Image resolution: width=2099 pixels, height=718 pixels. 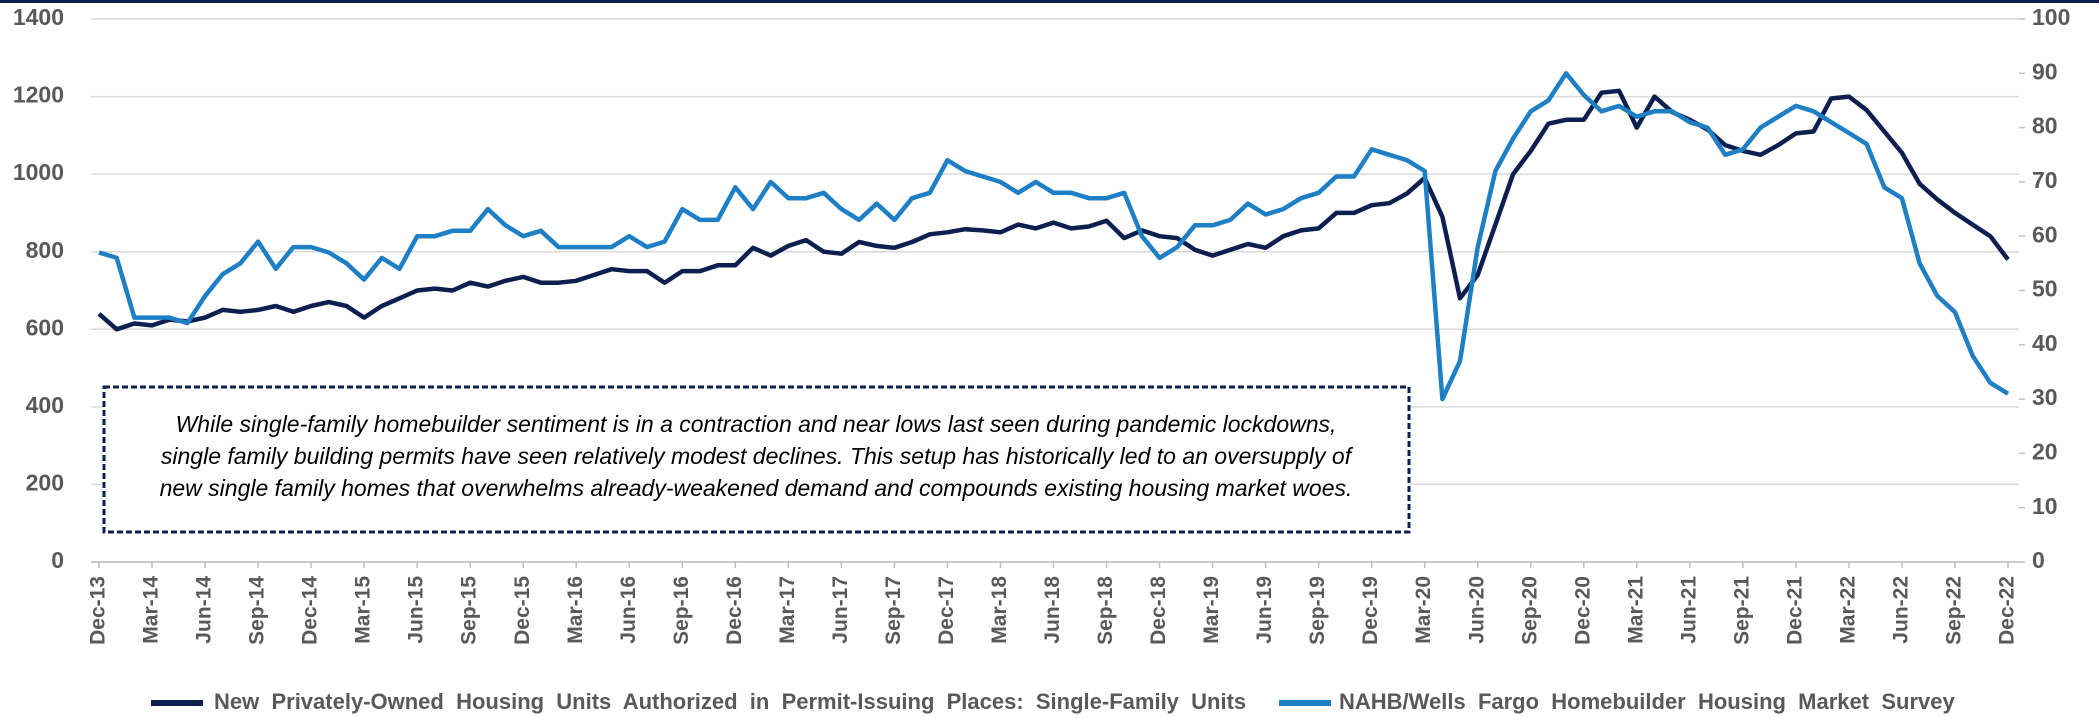 I want to click on x-tick-label: Dec-21, so click(x=1794, y=610).